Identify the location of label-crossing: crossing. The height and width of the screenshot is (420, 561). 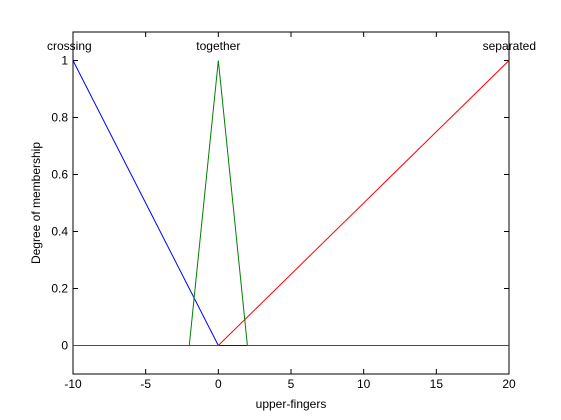
(69, 46).